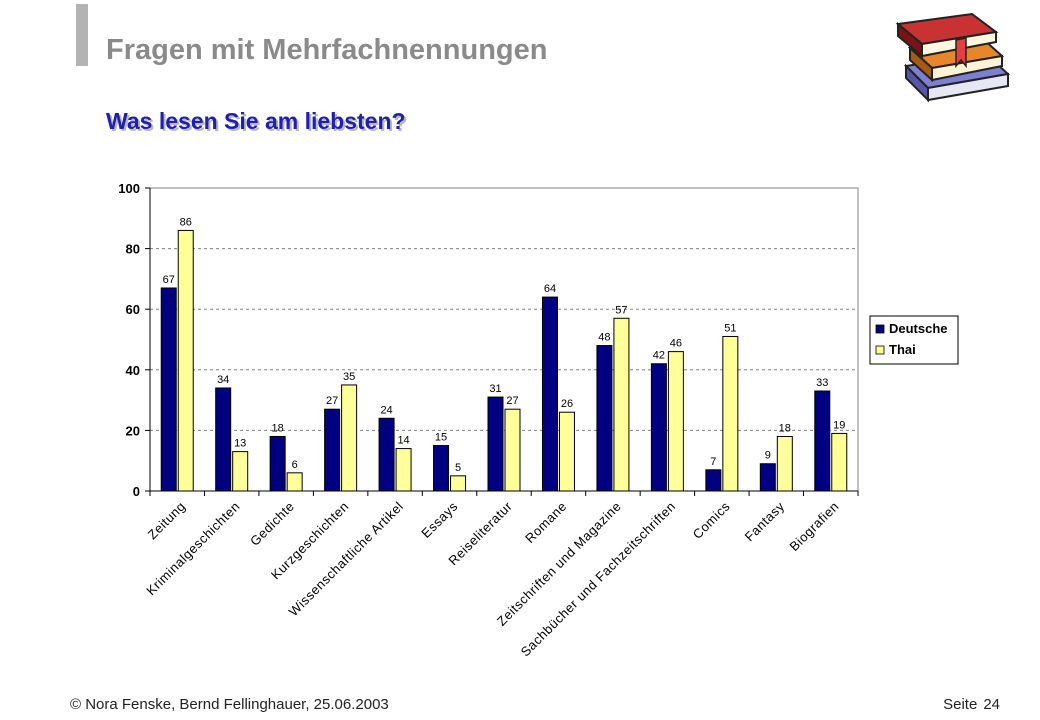 This screenshot has width=1040, height=720. What do you see at coordinates (604, 338) in the screenshot?
I see `data-label: 48` at bounding box center [604, 338].